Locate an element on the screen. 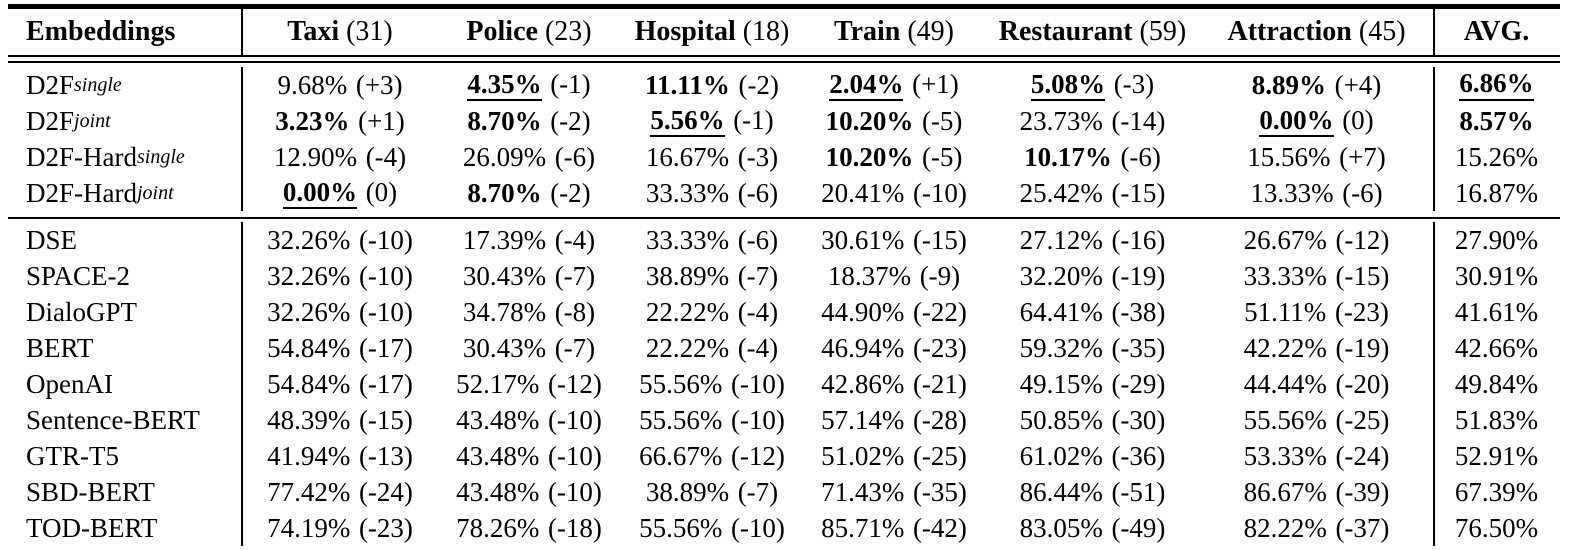  metric-cell: 0.00% (0) is located at coordinates (1316, 121).